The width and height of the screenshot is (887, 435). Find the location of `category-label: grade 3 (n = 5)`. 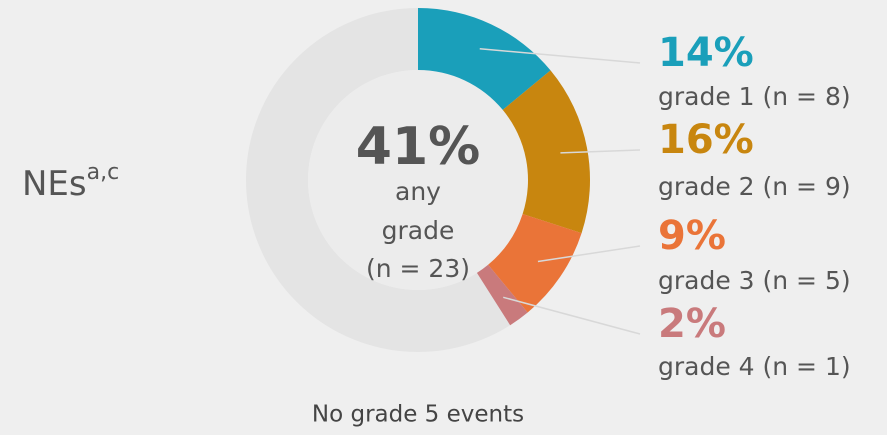

category-label: grade 3 (n = 5) is located at coordinates (754, 280).